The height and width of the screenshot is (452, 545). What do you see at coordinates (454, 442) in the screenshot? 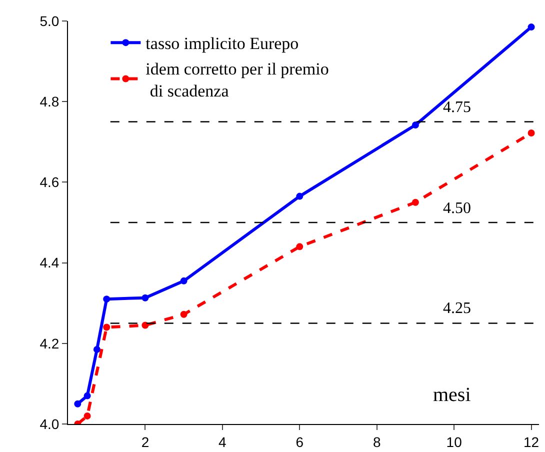
I see `x-tick-label: 10` at bounding box center [454, 442].